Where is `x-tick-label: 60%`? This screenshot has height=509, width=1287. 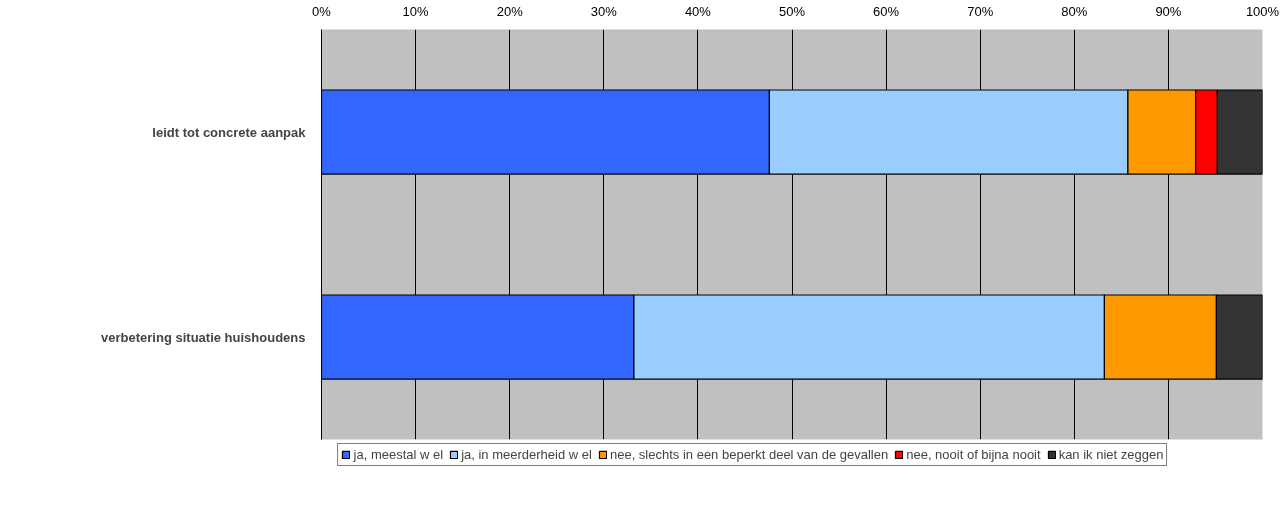 x-tick-label: 60% is located at coordinates (886, 11).